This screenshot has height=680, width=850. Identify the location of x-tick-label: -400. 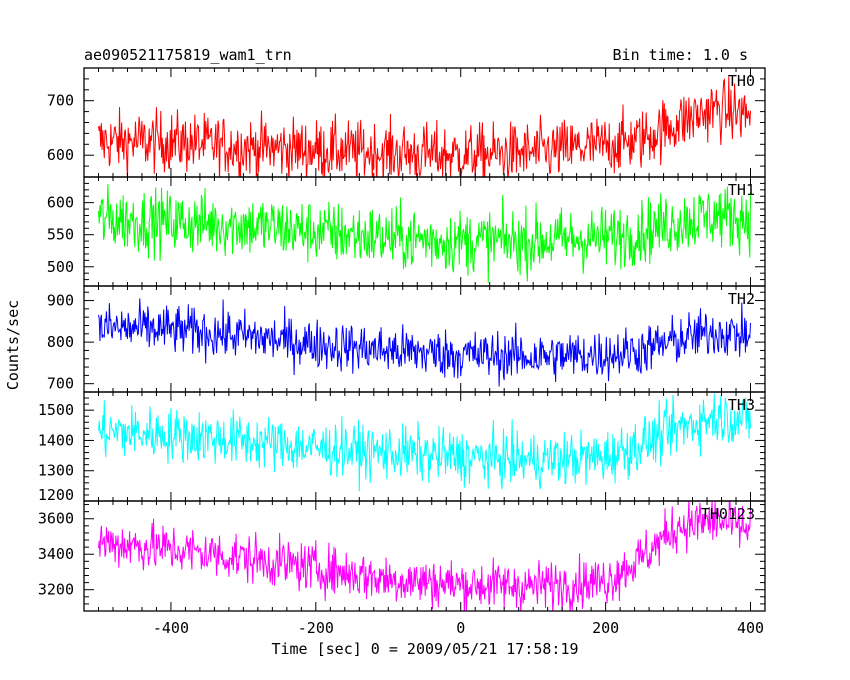
(171, 628).